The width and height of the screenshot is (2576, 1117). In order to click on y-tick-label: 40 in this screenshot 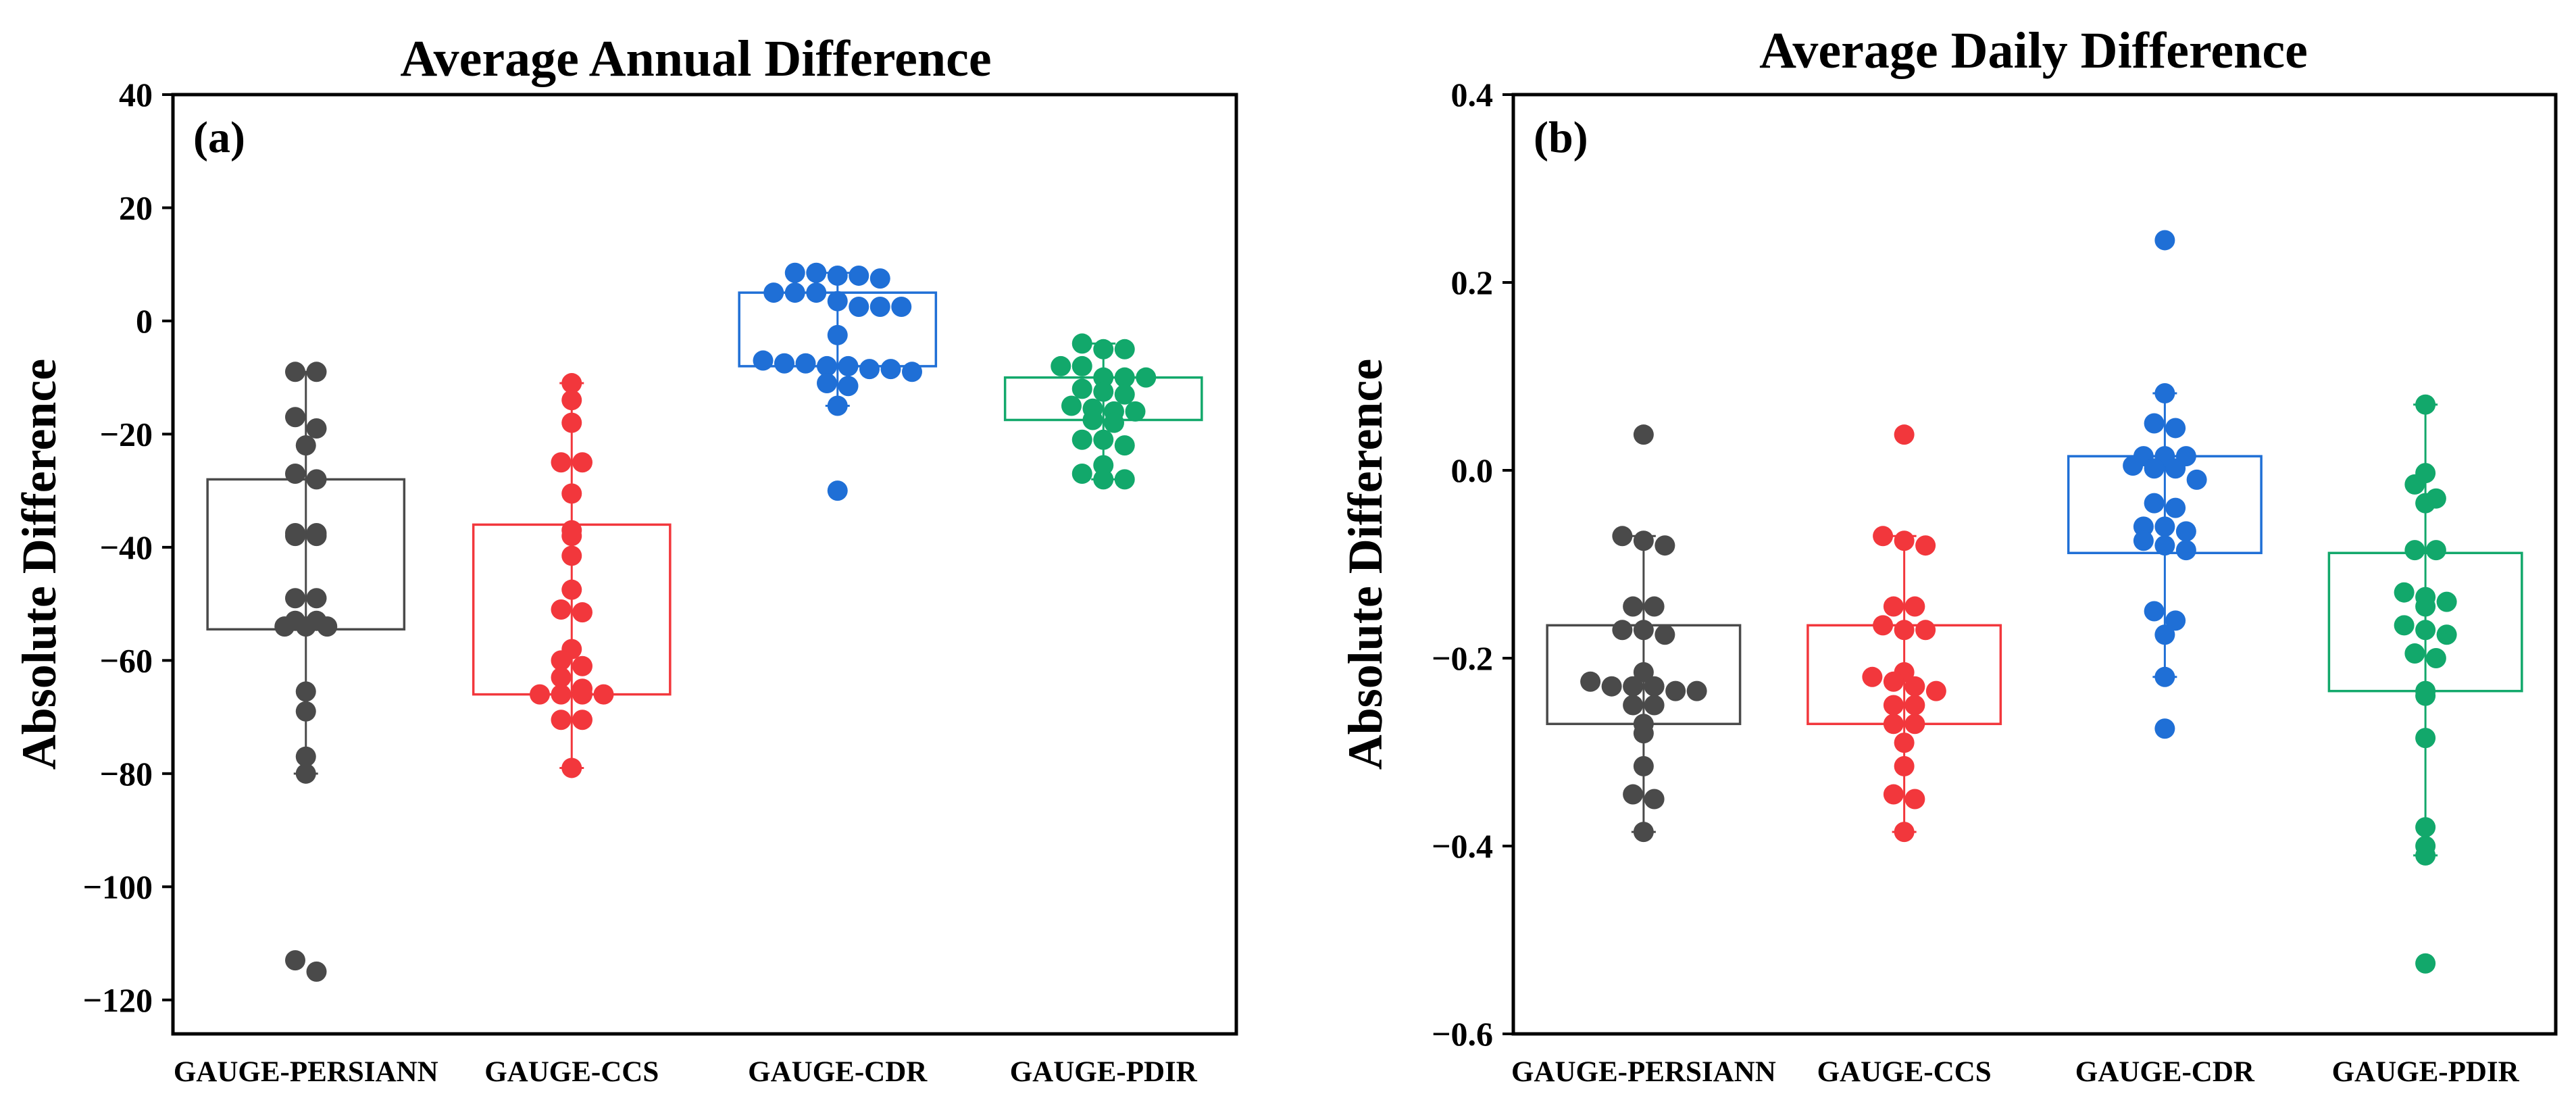, I will do `click(136, 95)`.